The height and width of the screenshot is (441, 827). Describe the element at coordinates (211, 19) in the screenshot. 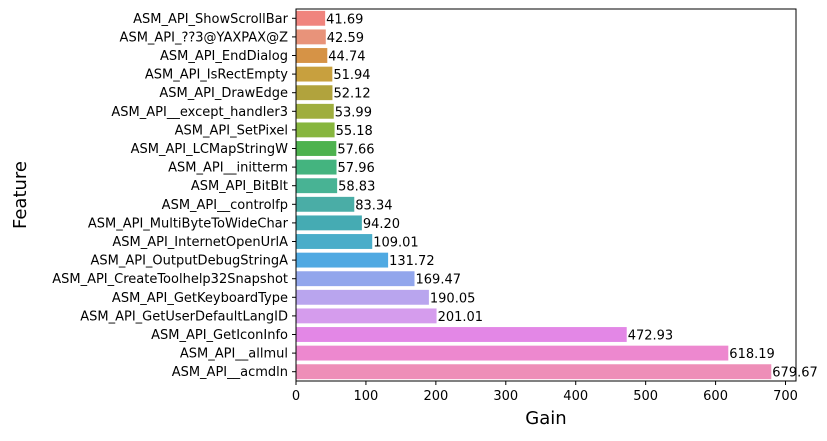

I see `y-tick-label: ASM_API_ShowScrollBar` at that location.